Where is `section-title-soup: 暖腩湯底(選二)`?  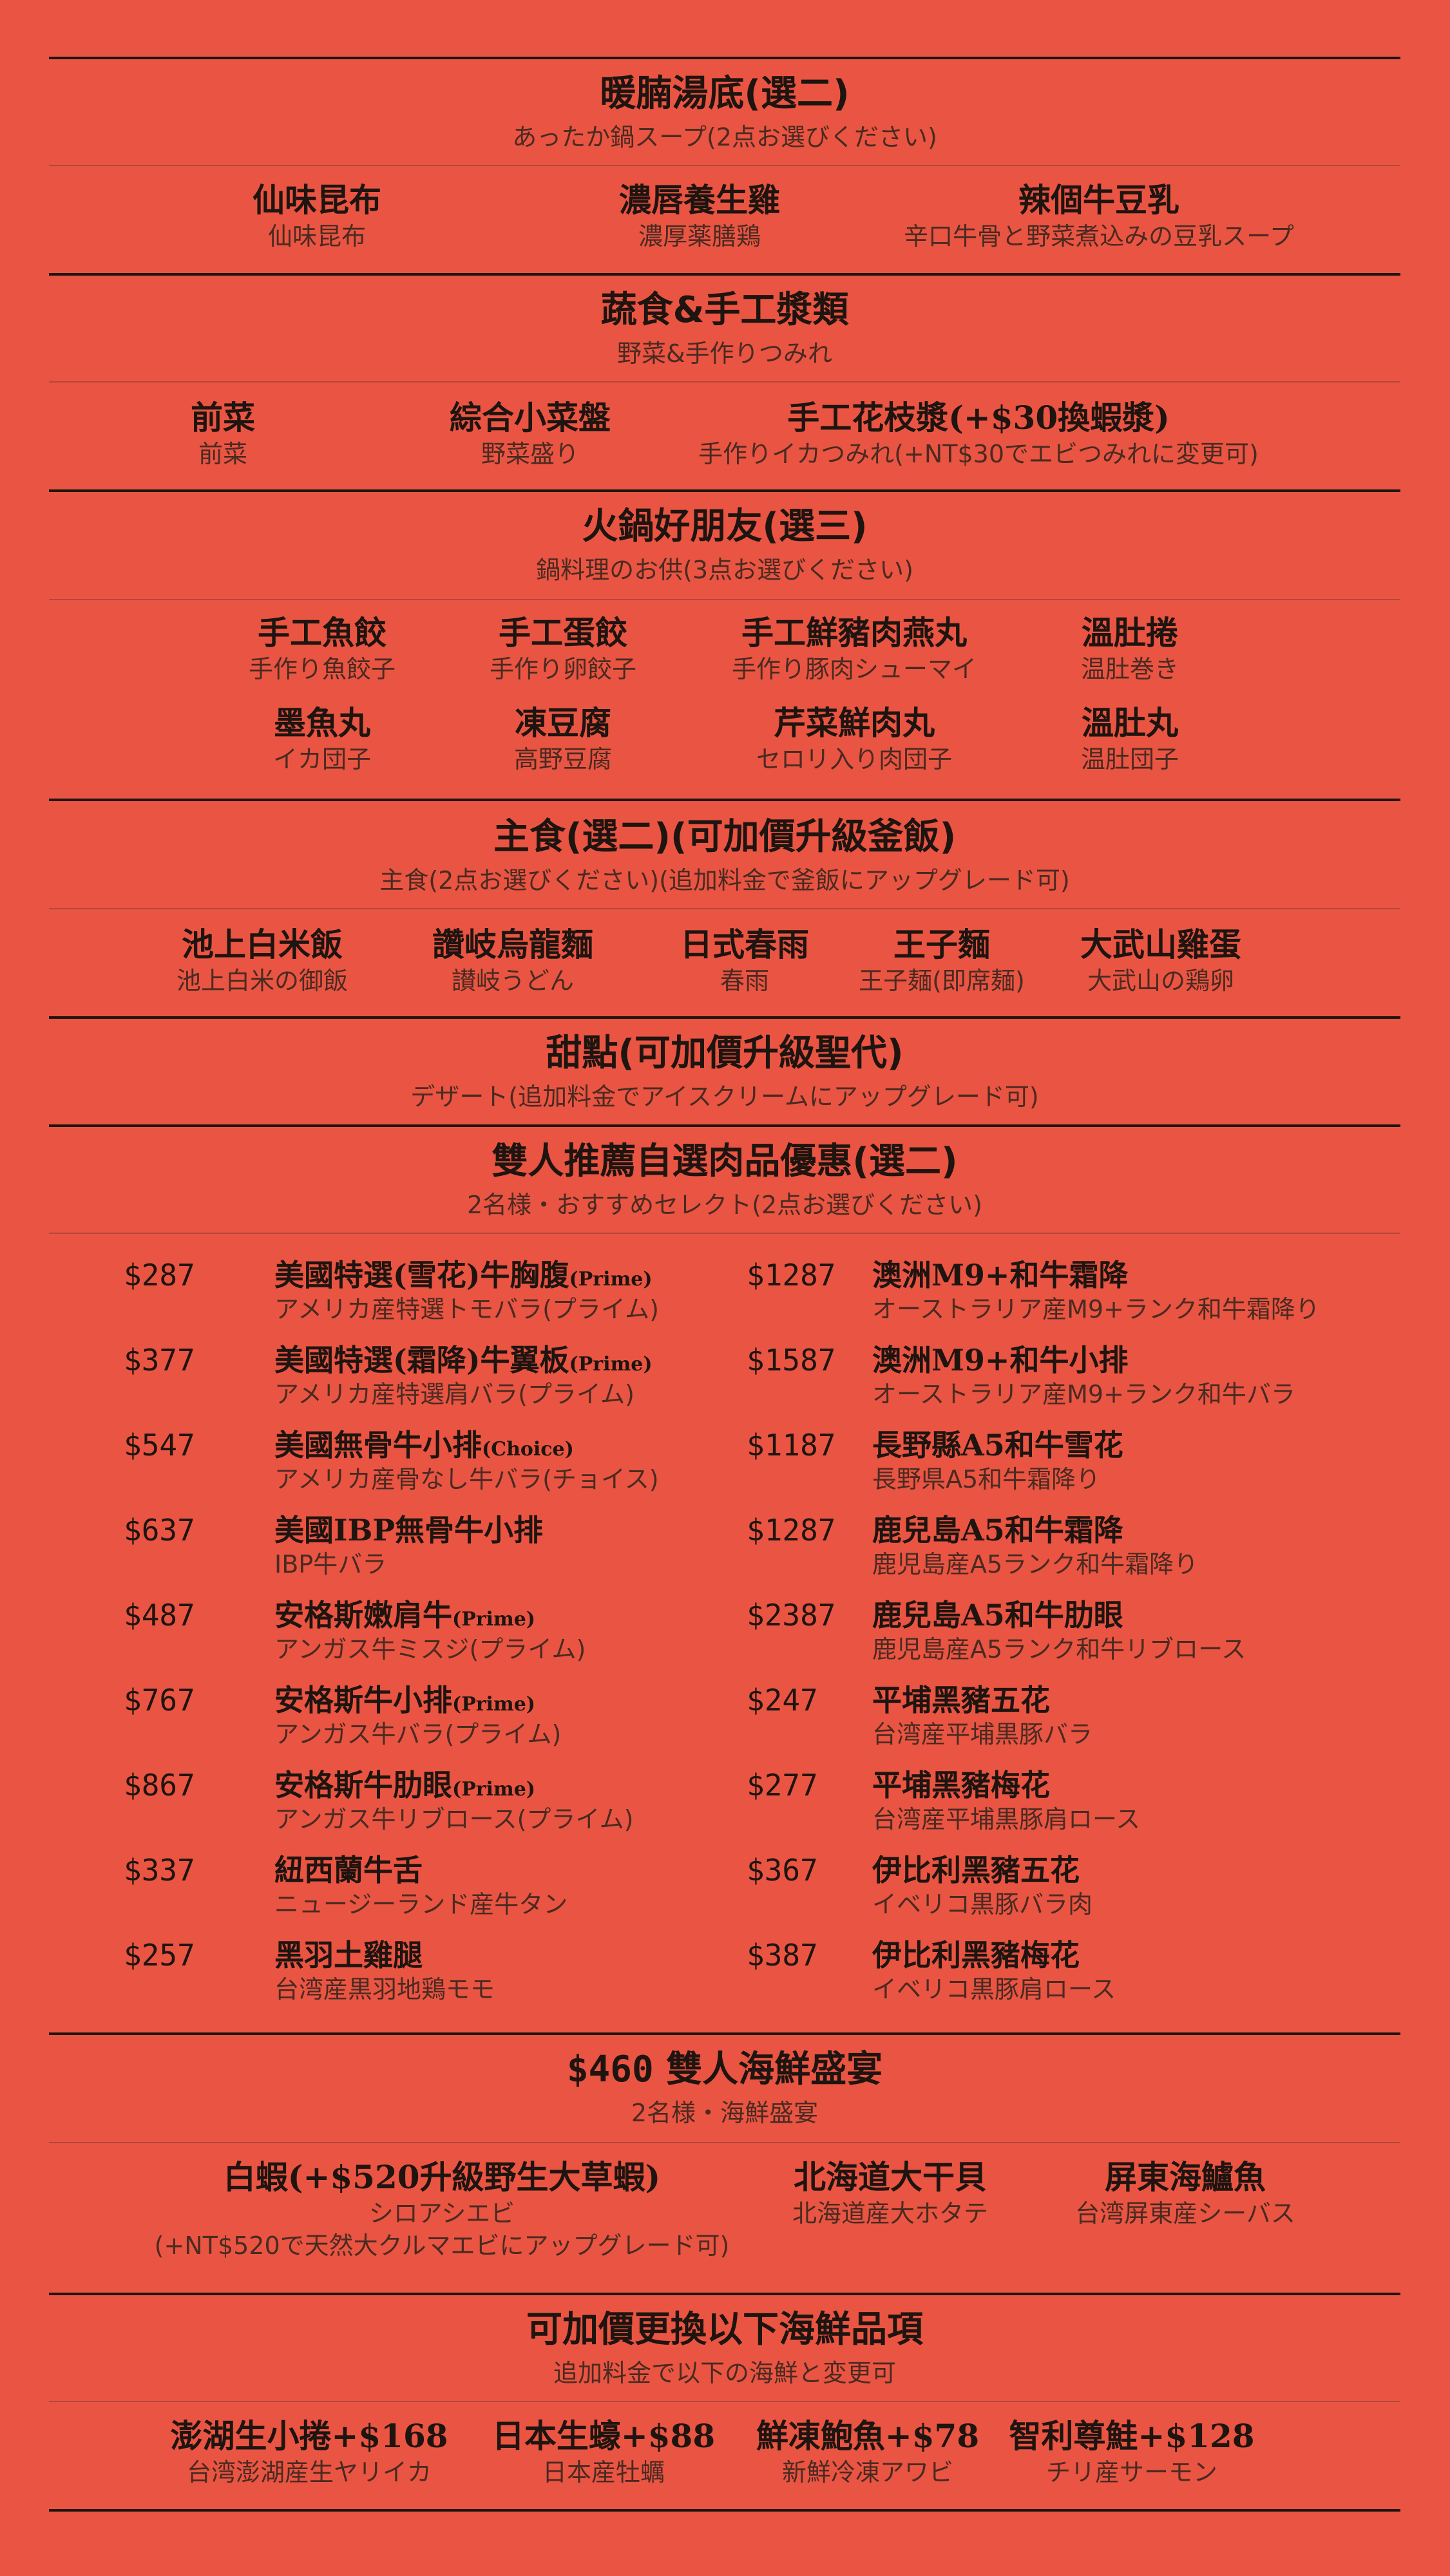 section-title-soup: 暖腩湯底(選二) is located at coordinates (725, 94).